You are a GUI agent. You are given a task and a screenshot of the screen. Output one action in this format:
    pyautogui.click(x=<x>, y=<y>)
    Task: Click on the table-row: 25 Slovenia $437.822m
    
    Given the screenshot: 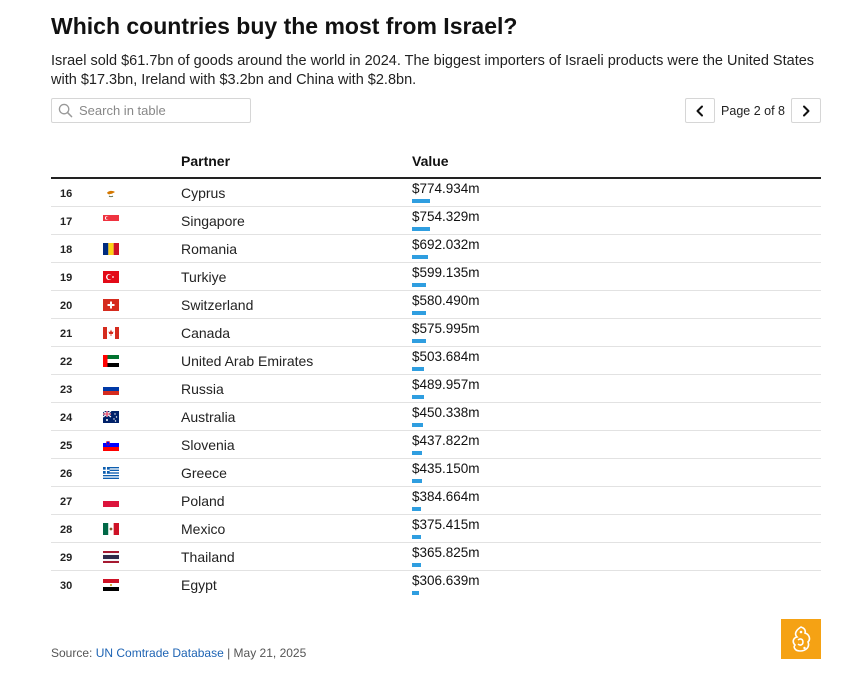 What is the action you would take?
    pyautogui.click(x=436, y=445)
    